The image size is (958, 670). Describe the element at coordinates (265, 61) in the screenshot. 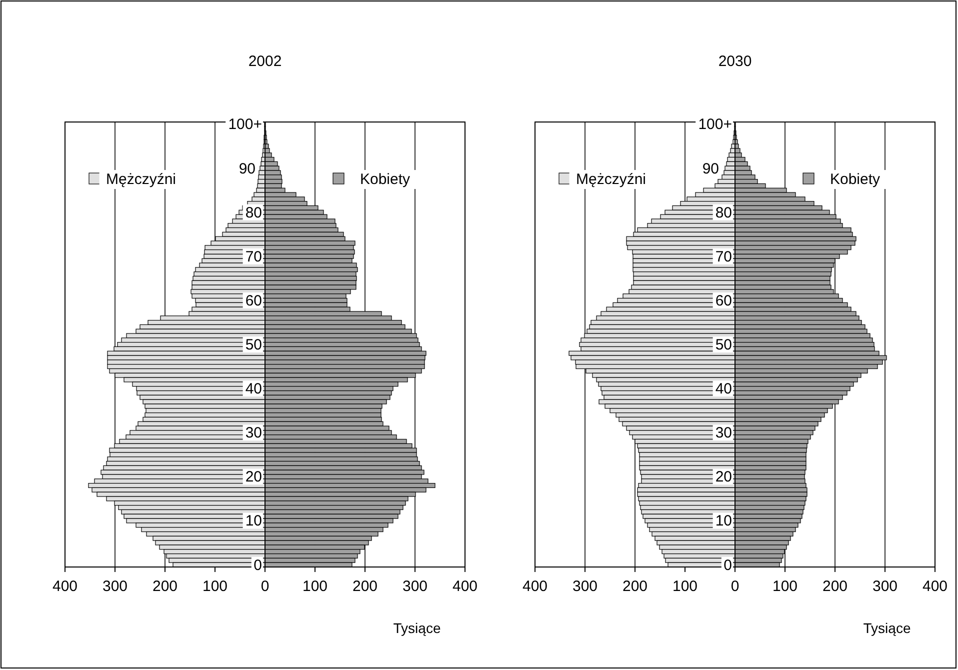

I see `chart-title: 2002` at that location.